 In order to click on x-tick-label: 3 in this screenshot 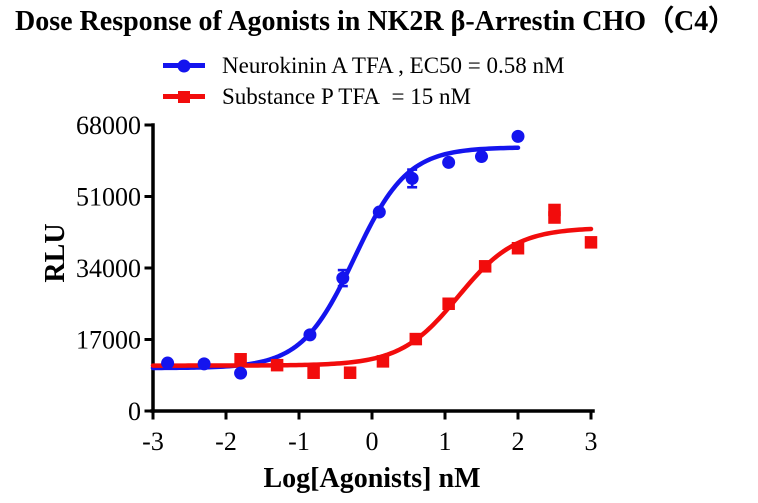, I will do `click(591, 441)`.